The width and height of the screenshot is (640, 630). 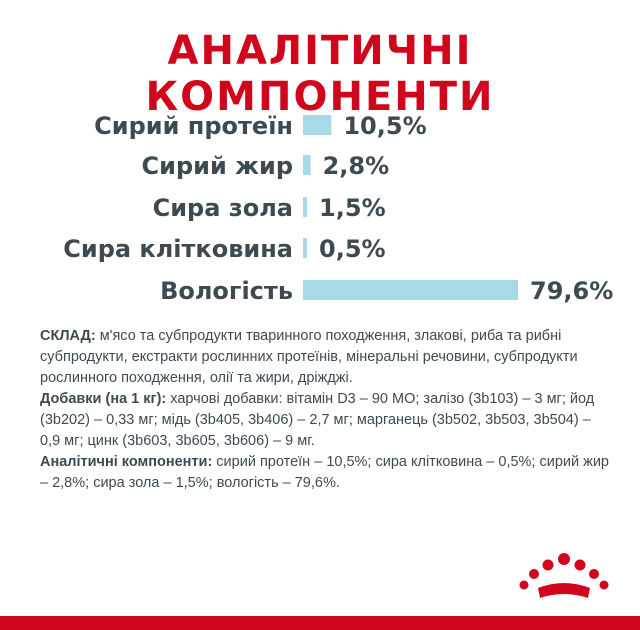 What do you see at coordinates (68, 336) in the screenshot?
I see `composition-label: СКЛАД:` at bounding box center [68, 336].